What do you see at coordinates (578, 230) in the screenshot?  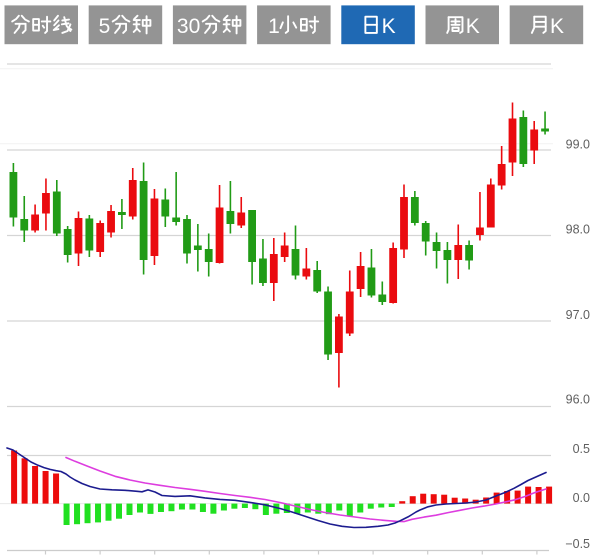 I see `svg-text: 98.0` at bounding box center [578, 230].